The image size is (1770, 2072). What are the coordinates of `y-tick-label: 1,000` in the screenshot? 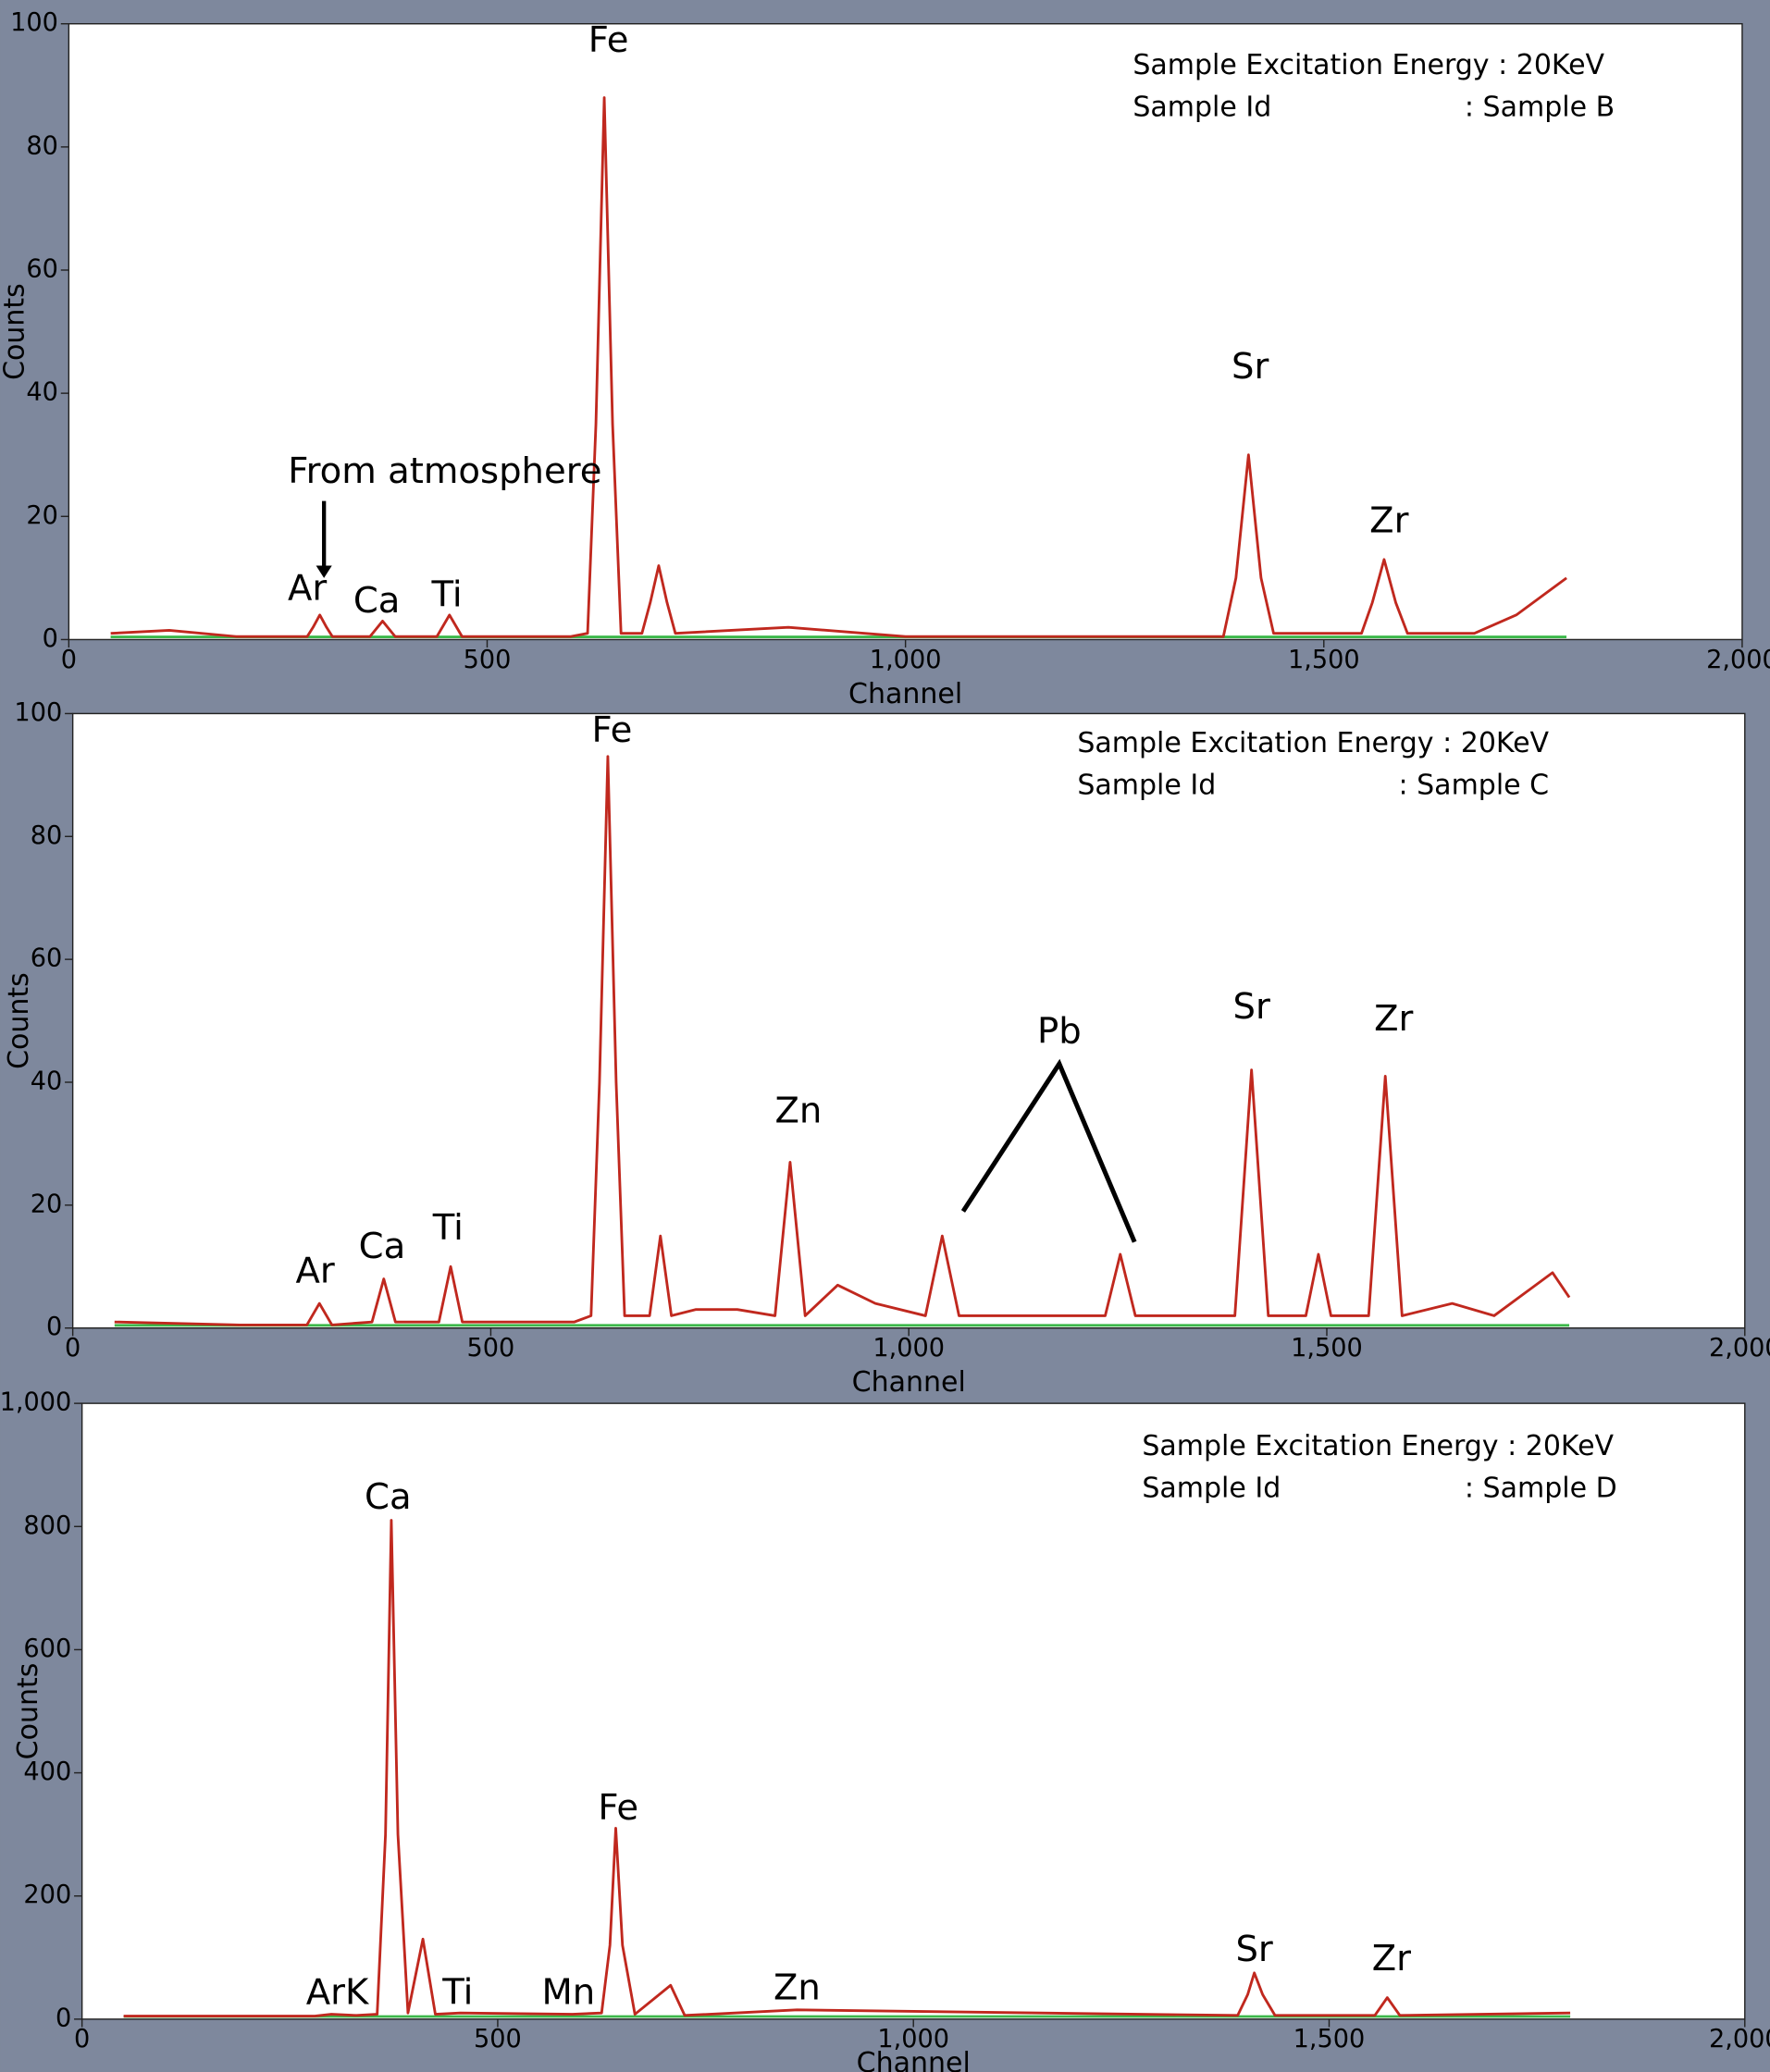 It's located at (35, 1402).